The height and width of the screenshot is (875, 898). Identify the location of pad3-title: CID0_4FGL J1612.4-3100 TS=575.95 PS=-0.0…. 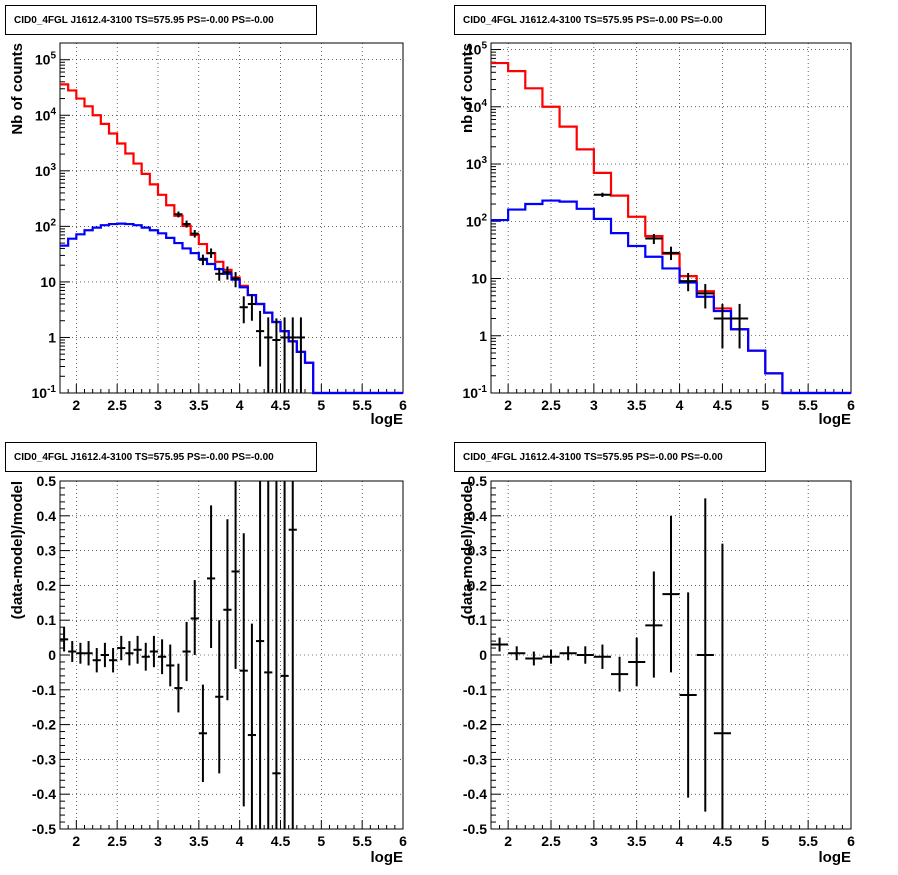
(144, 457).